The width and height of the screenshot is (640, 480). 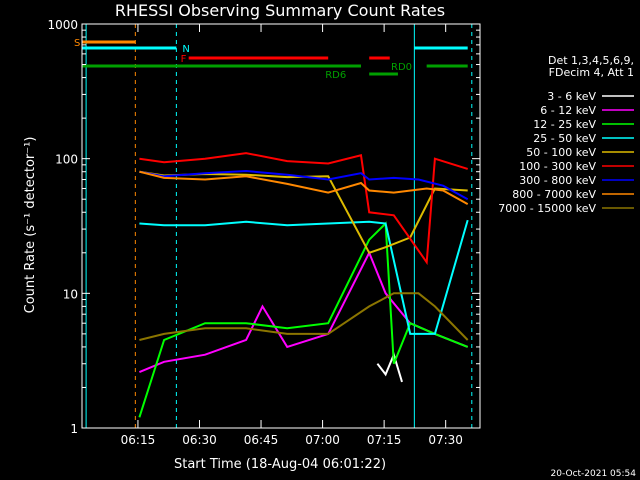 What do you see at coordinates (280, 10) in the screenshot?
I see `chart-title: RHESSI Observing Summary Count Rates` at bounding box center [280, 10].